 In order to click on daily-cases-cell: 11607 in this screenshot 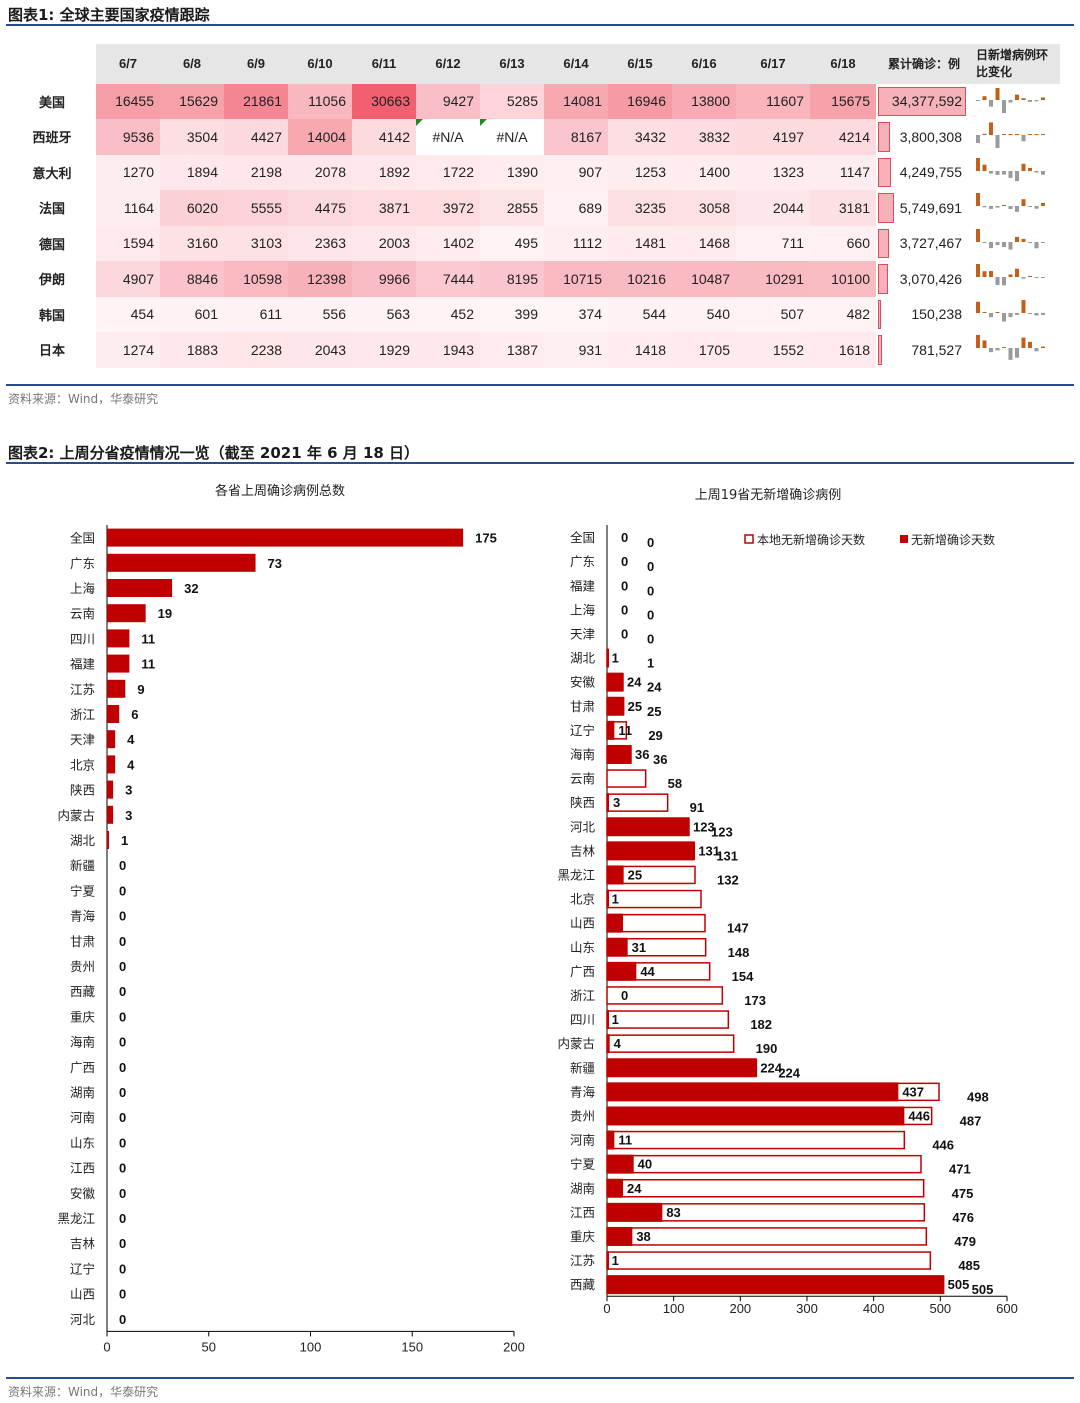, I will do `click(773, 101)`.